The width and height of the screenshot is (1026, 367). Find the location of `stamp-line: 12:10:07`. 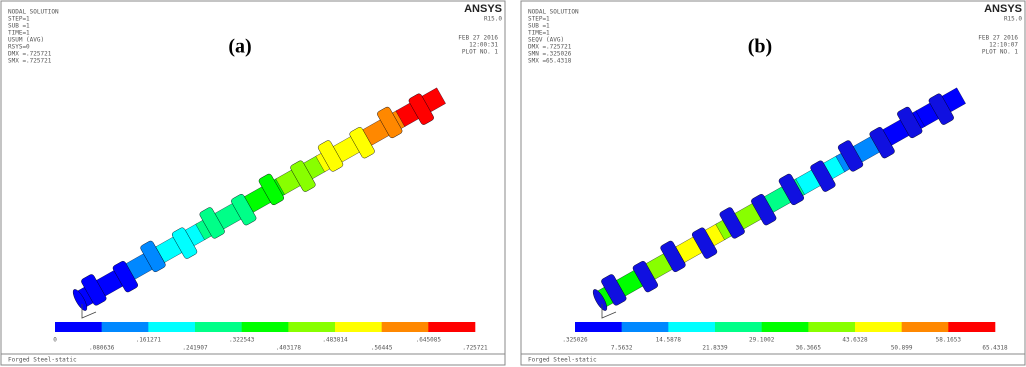

stamp-line: 12:10:07 is located at coordinates (1003, 45).